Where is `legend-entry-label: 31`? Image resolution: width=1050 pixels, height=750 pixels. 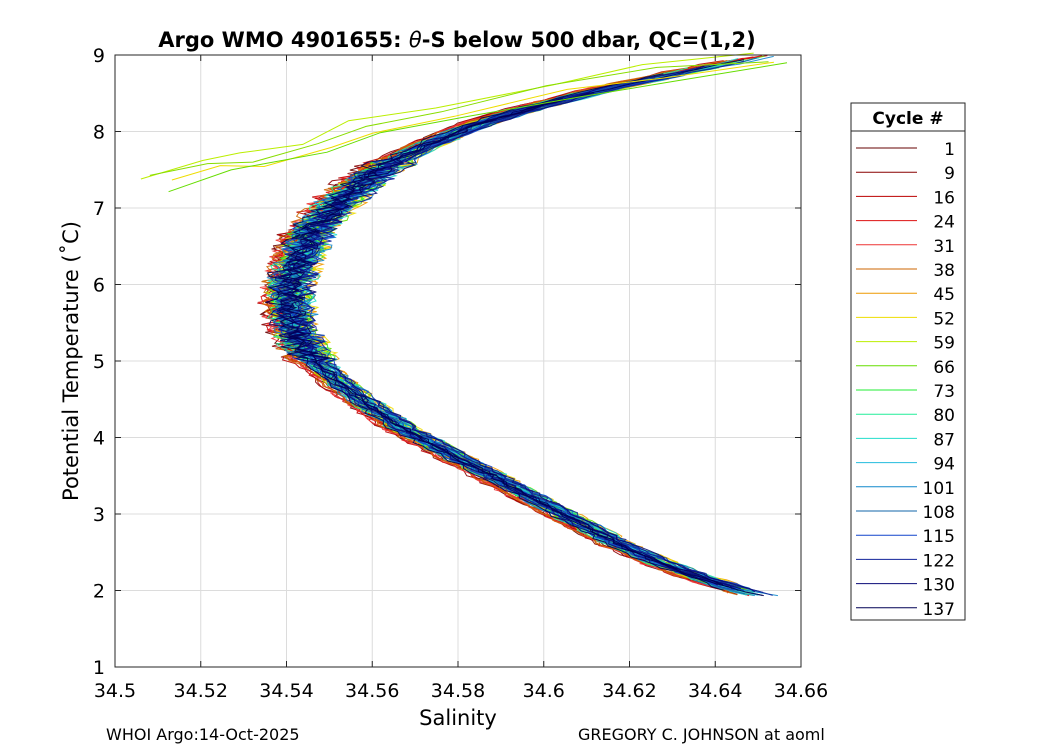 legend-entry-label: 31 is located at coordinates (944, 247).